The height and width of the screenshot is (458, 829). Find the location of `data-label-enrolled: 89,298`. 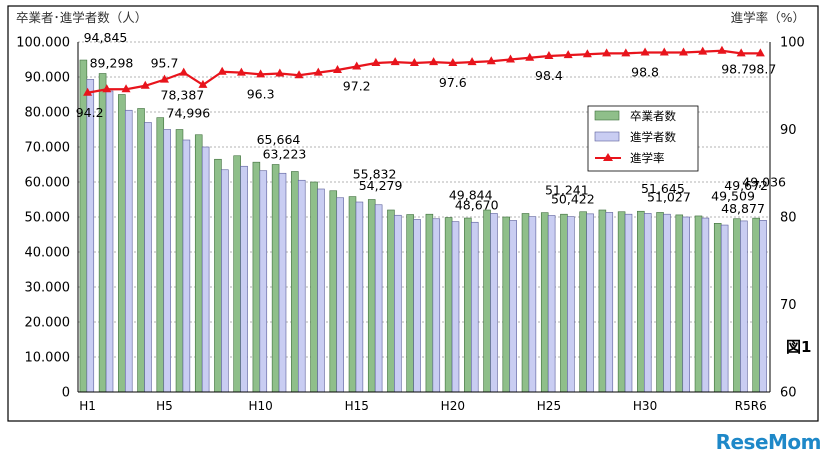

data-label-enrolled: 89,298 is located at coordinates (112, 62).